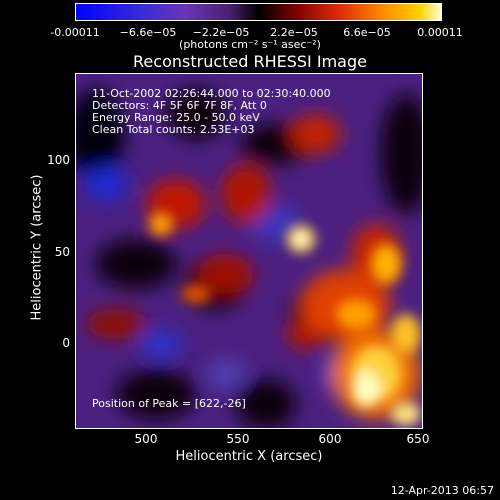 The image size is (500, 500). What do you see at coordinates (238, 439) in the screenshot?
I see `x-tick-label: 550` at bounding box center [238, 439].